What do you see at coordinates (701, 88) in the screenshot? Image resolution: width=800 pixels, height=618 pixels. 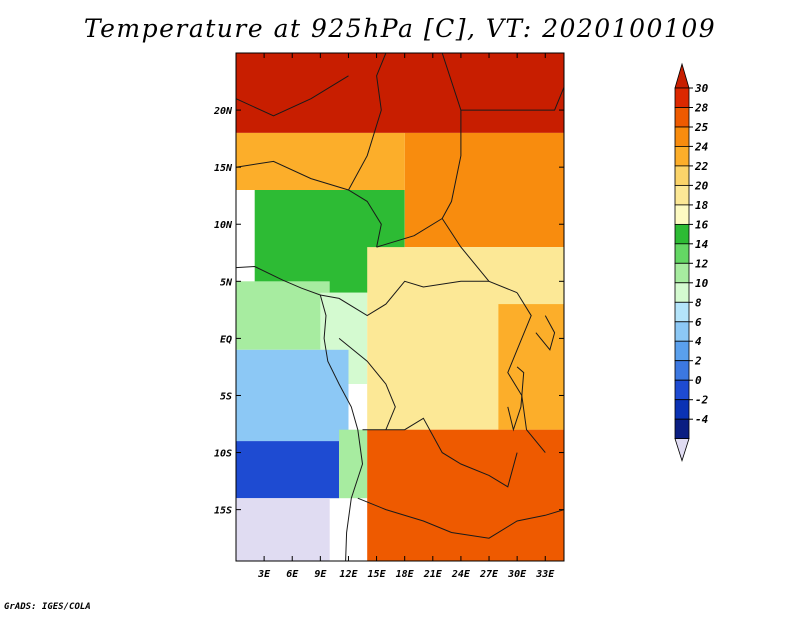 I see `colorbar-label: 30` at bounding box center [701, 88].